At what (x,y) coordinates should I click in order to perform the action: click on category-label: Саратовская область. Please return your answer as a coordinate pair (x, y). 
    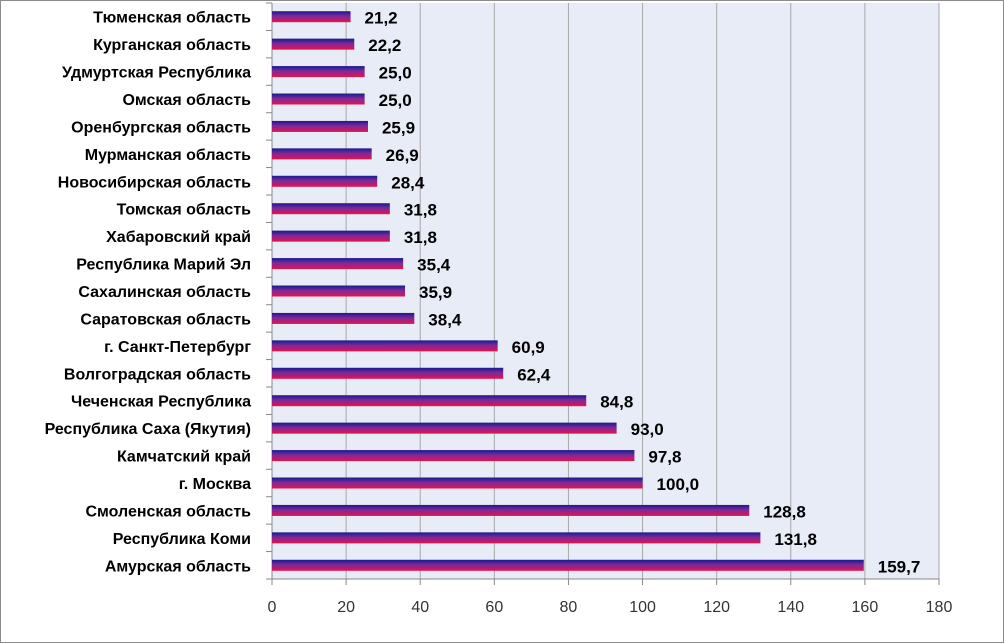
    Looking at the image, I should click on (165, 319).